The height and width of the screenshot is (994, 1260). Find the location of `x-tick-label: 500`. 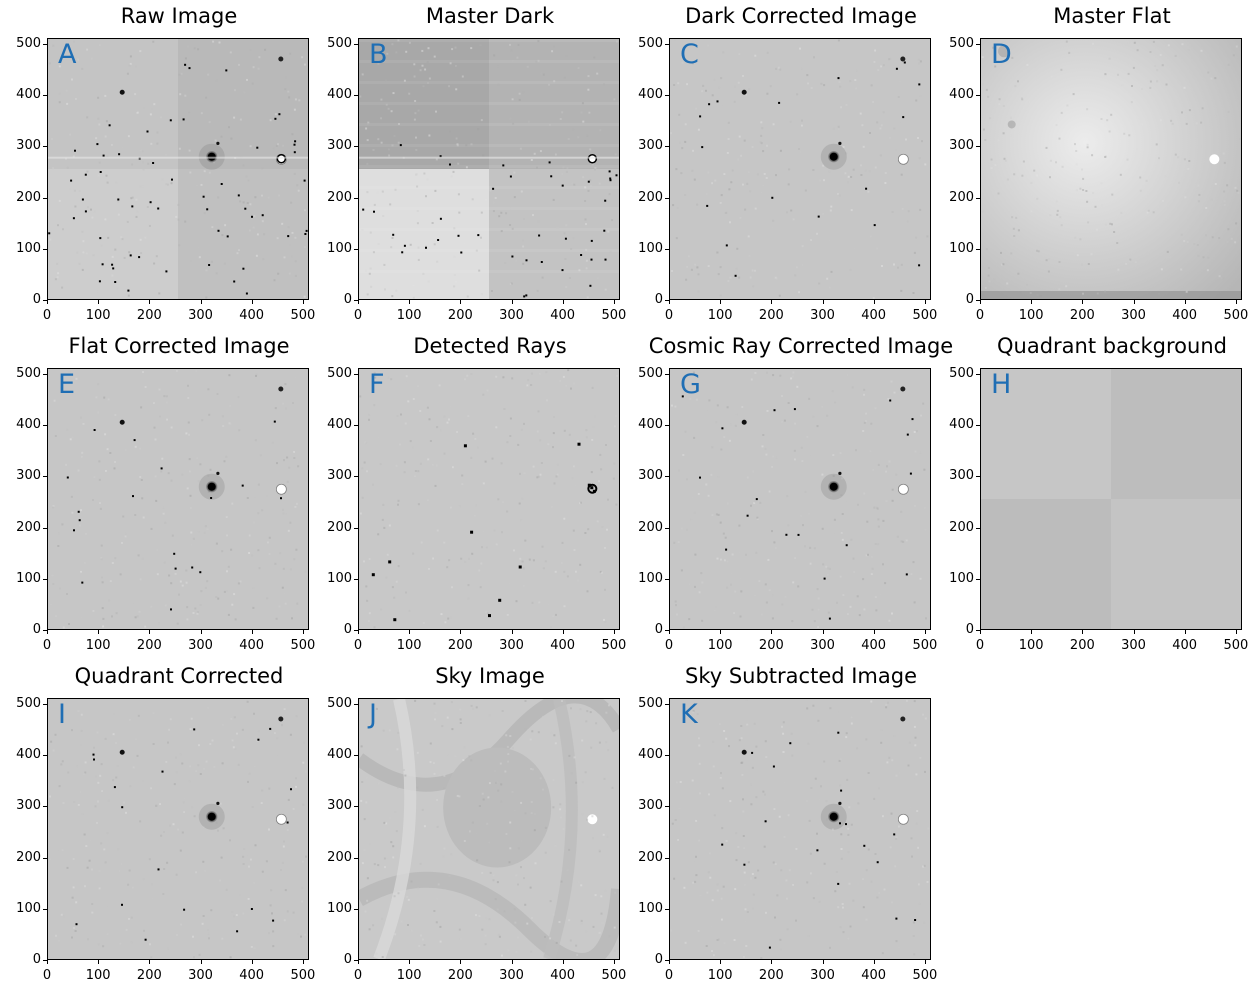

x-tick-label: 500 is located at coordinates (303, 315).